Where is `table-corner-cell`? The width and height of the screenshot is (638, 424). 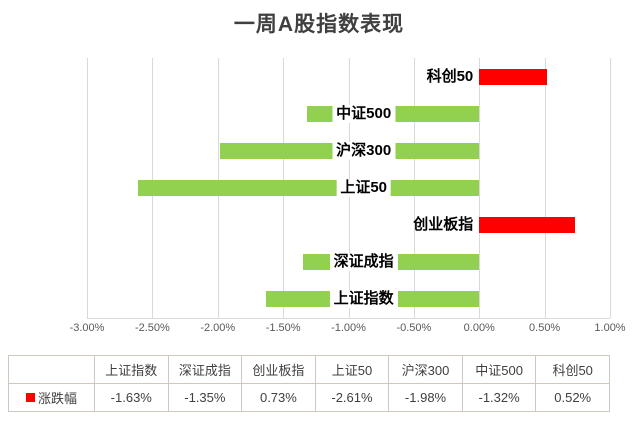 table-corner-cell is located at coordinates (51, 369).